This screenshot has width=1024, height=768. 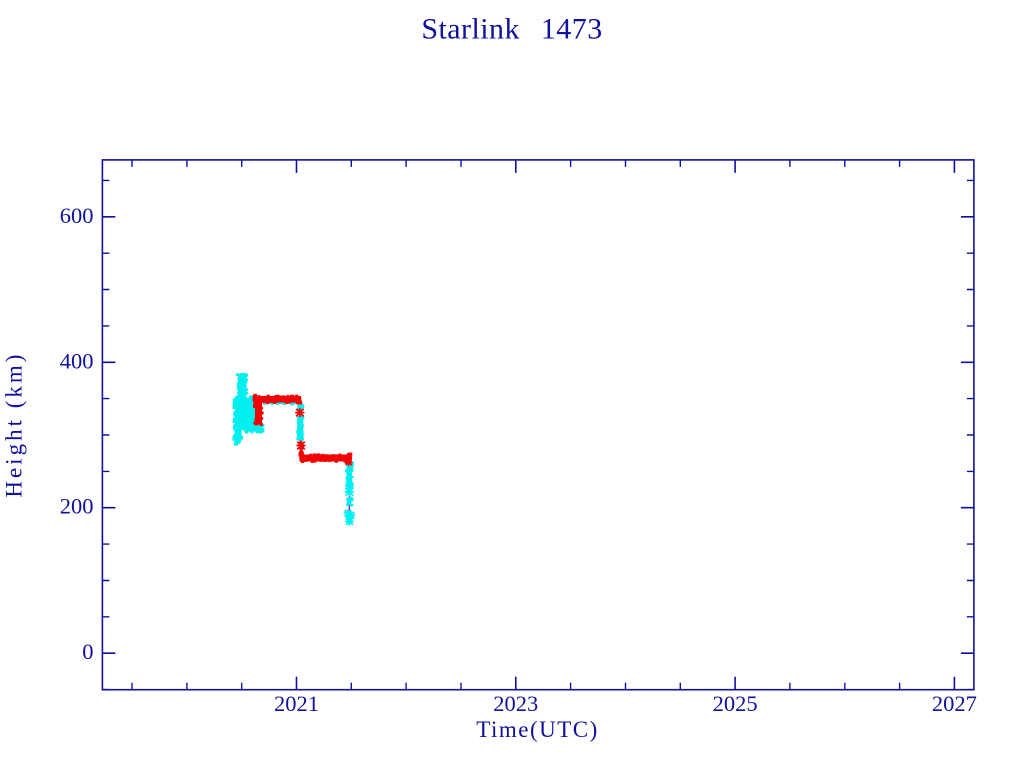 What do you see at coordinates (511, 29) in the screenshot?
I see `svg-text: Starlink 1473` at bounding box center [511, 29].